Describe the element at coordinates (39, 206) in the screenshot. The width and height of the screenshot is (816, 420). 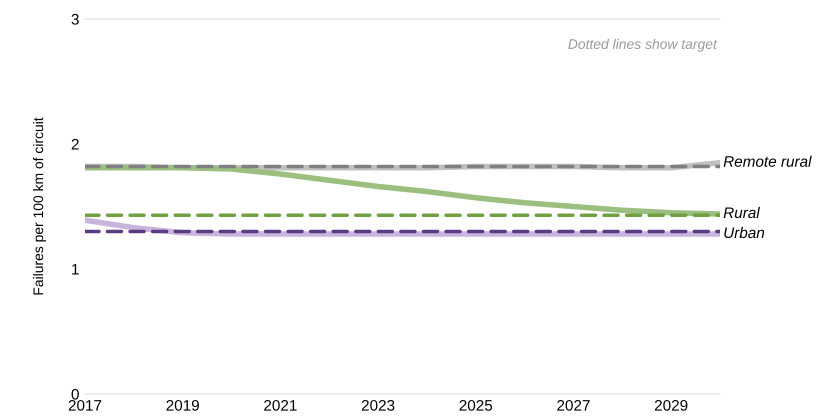
I see `y-axis-title: Failures per 100 km of circuit` at that location.